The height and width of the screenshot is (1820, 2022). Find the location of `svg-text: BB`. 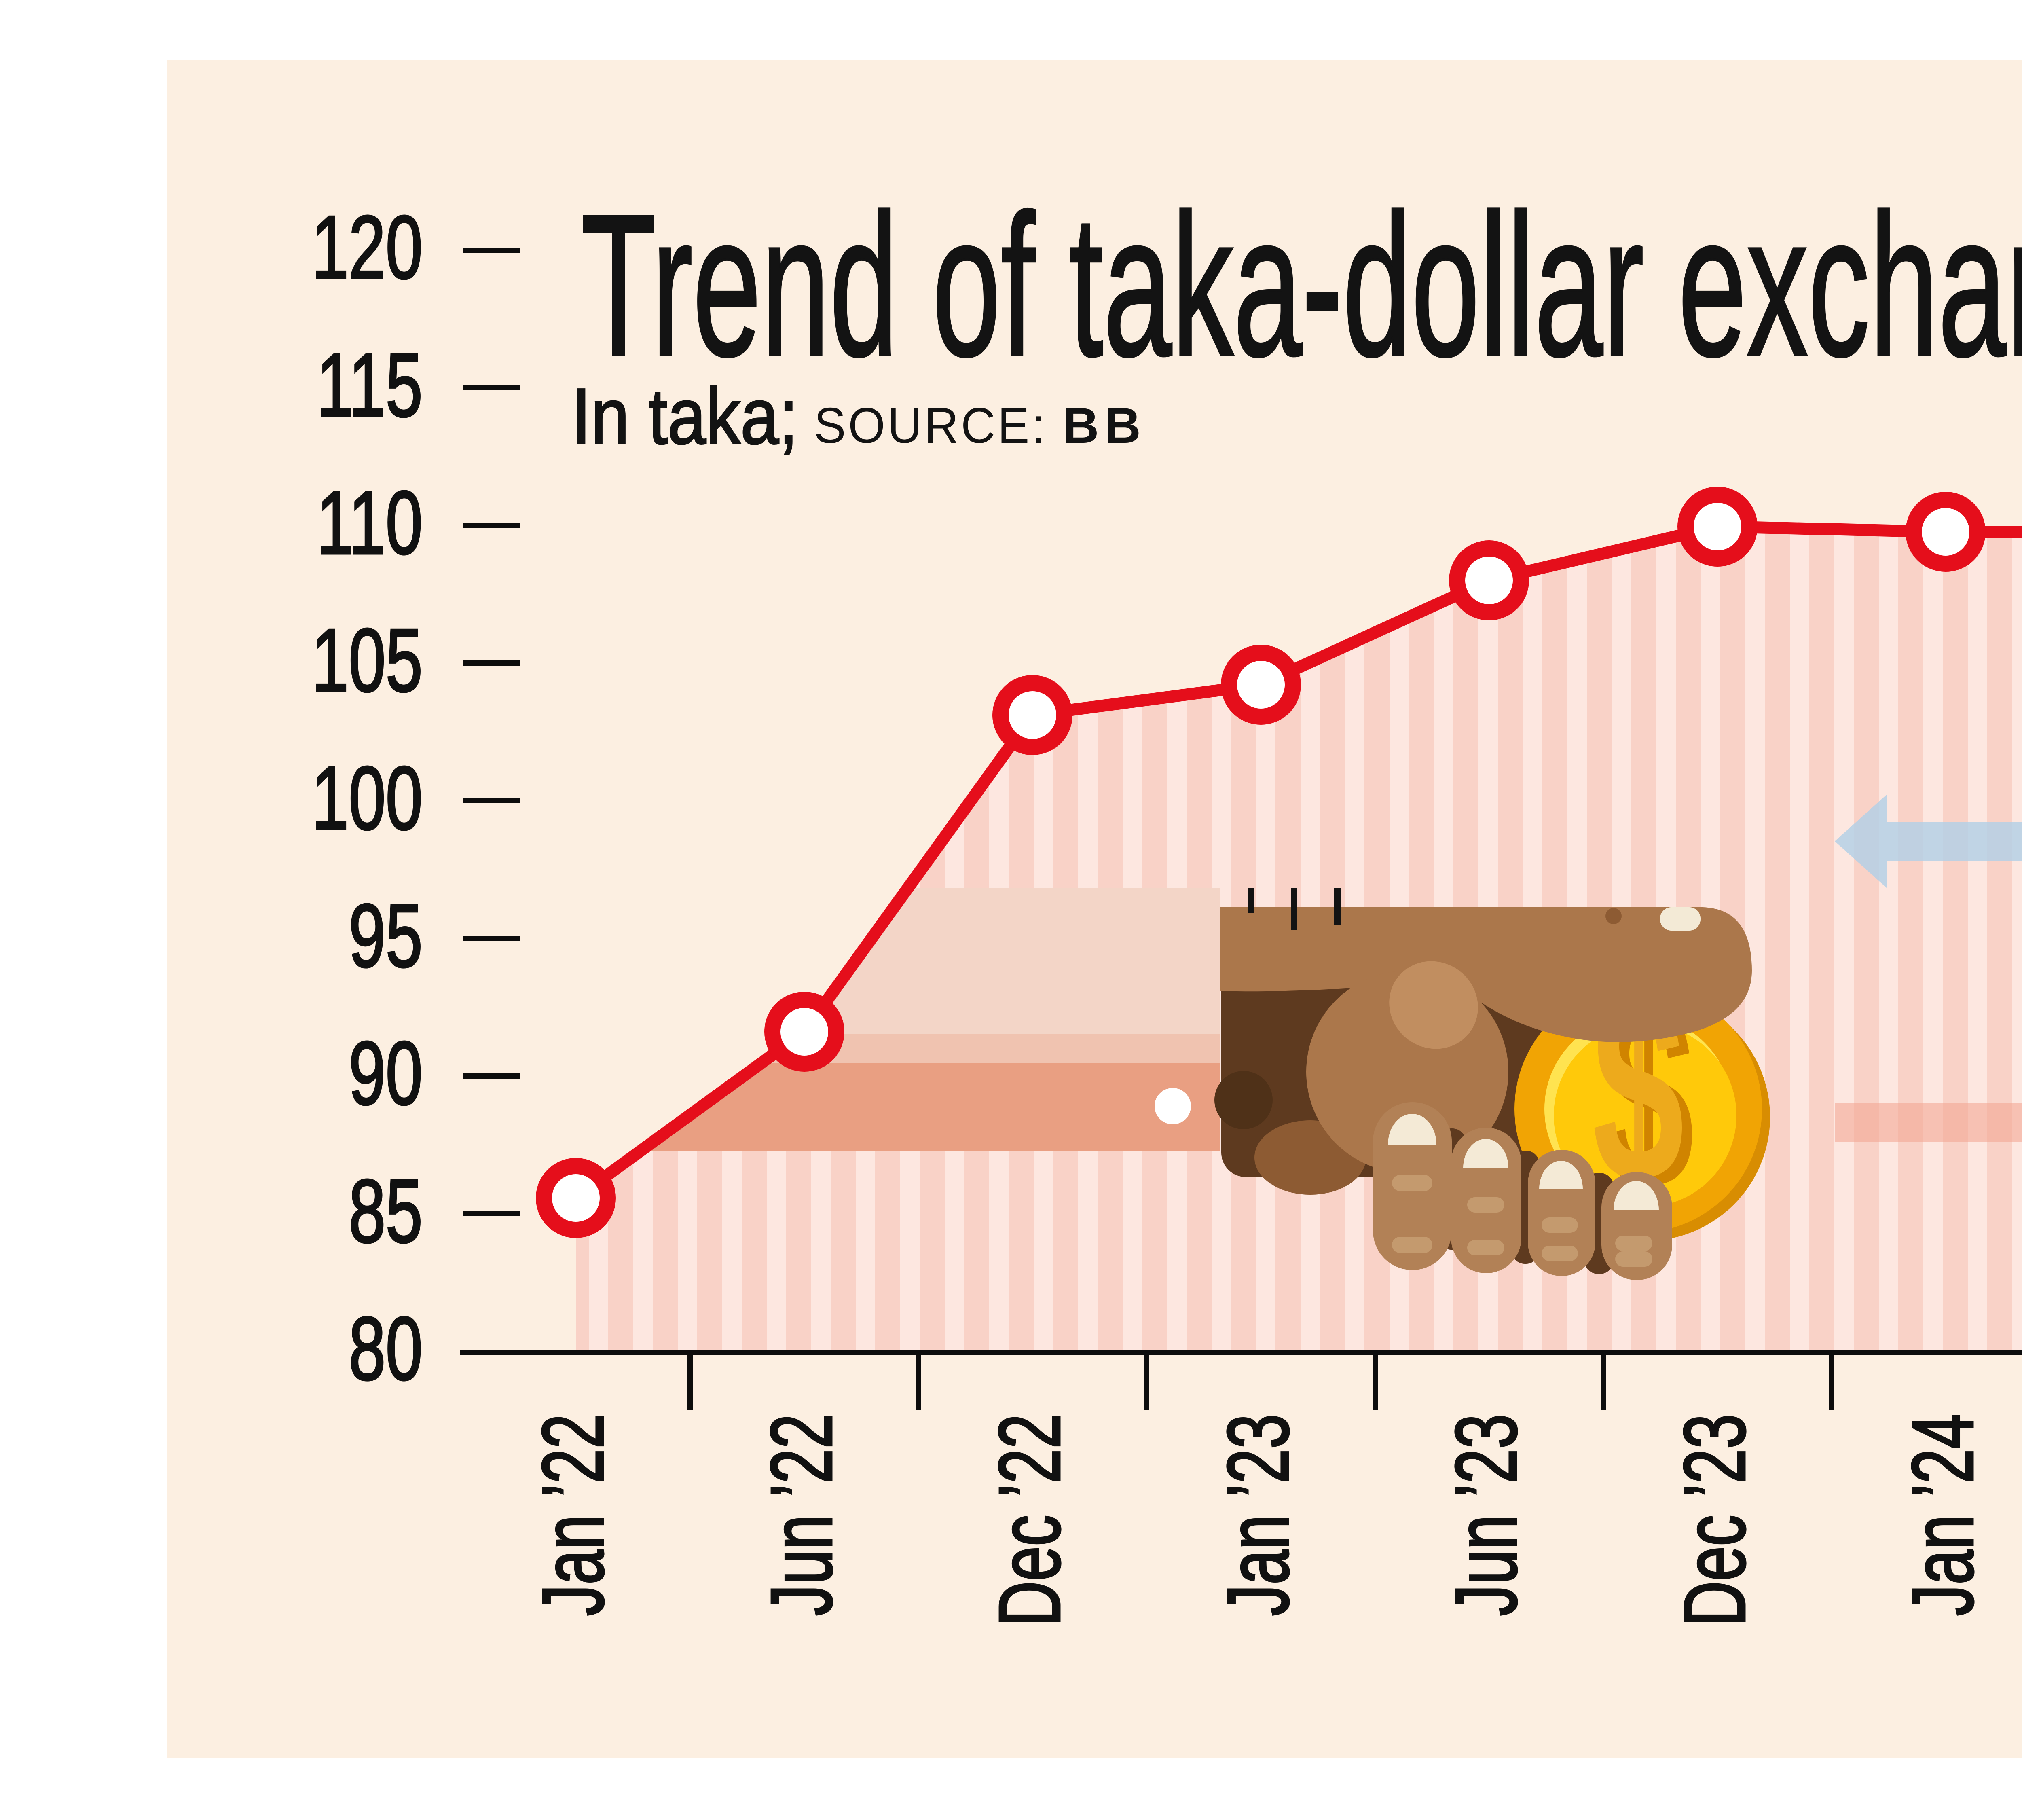

svg-text: BB is located at coordinates (1104, 426).